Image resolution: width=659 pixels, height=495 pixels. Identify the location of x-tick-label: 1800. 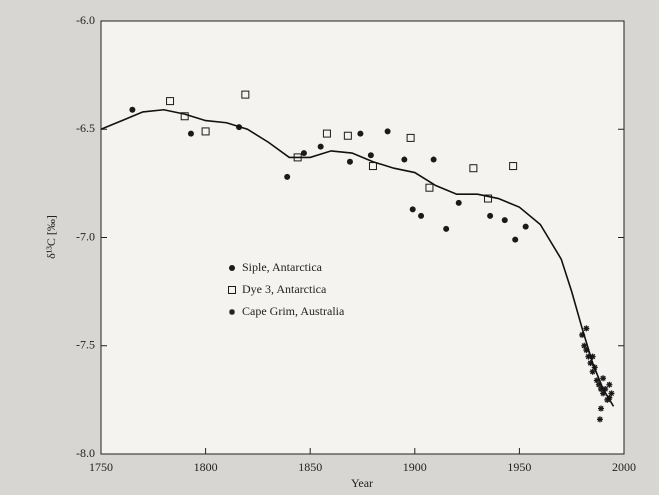
(206, 467).